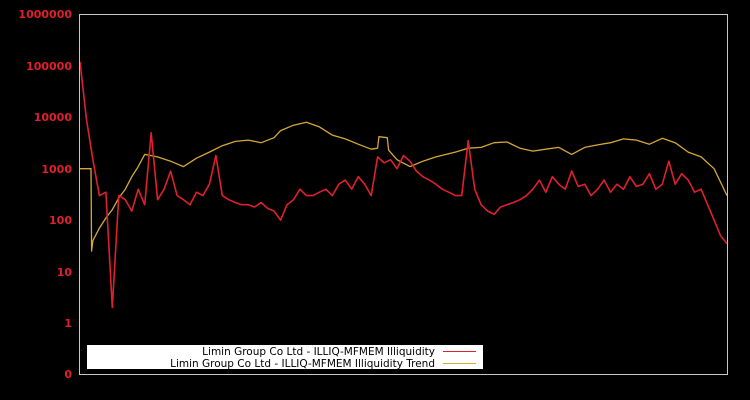 The image size is (750, 400). Describe the element at coordinates (56, 169) in the screenshot. I see `y-tick-label: 1000` at that location.